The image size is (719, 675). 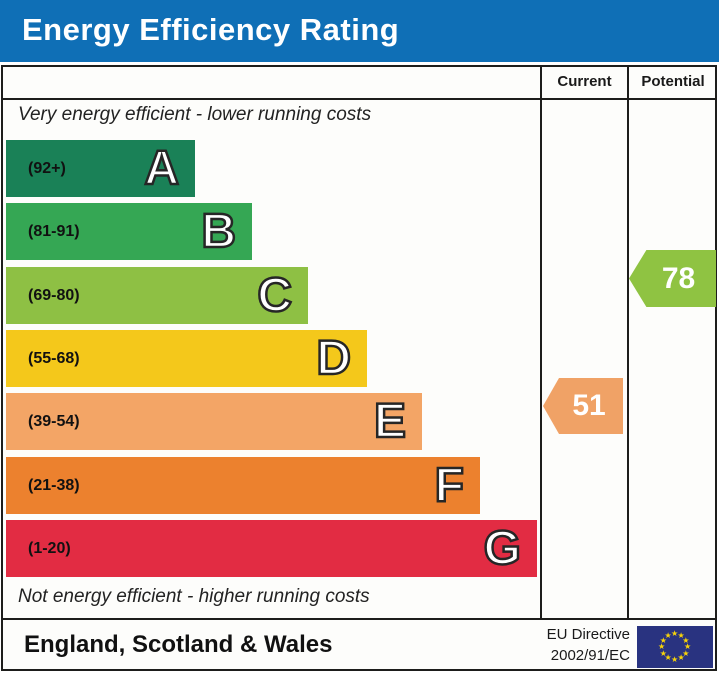 I want to click on band-range-label: (92+), so click(x=47, y=168).